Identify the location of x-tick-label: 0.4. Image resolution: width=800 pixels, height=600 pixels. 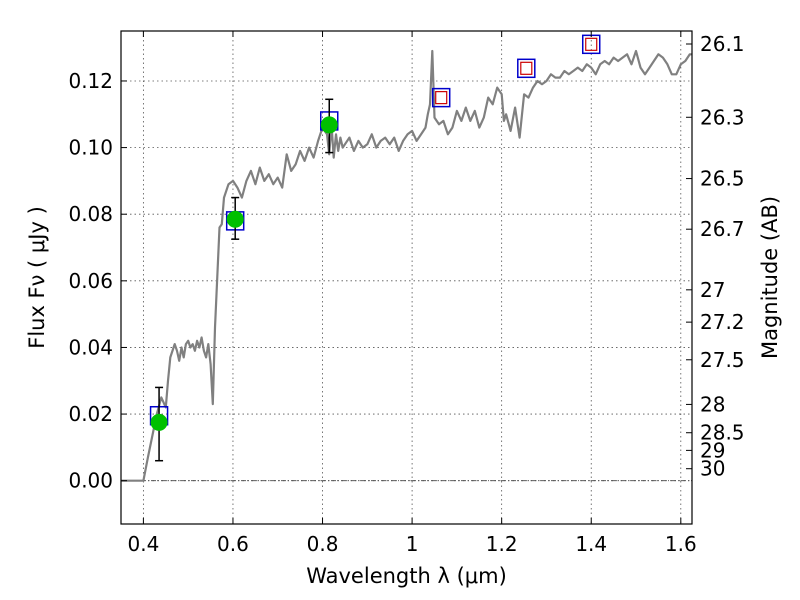
(143, 544).